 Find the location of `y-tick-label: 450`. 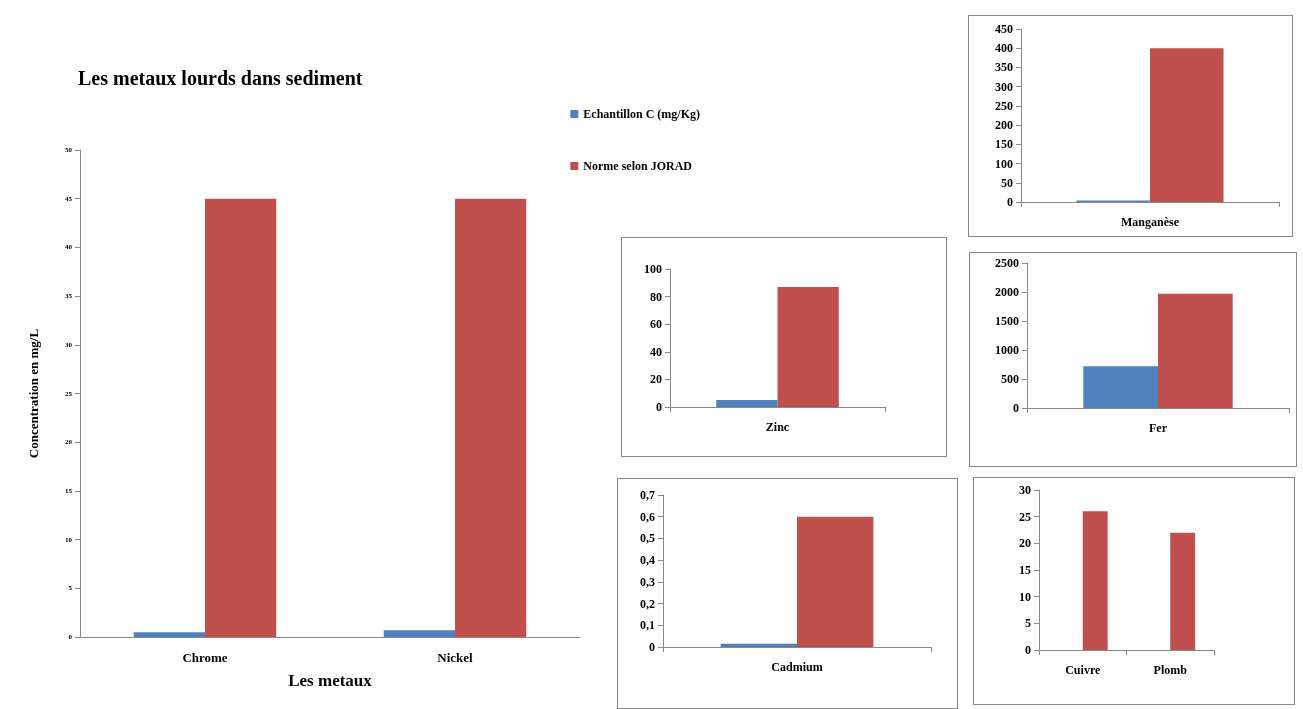

y-tick-label: 450 is located at coordinates (1004, 29).